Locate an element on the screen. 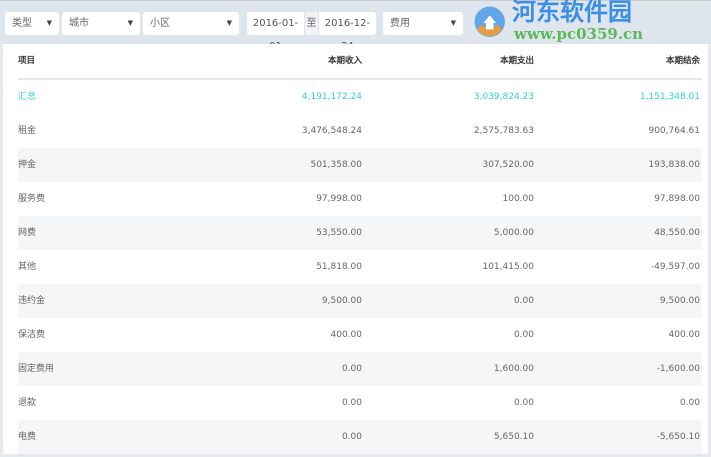  table-header: 项目 本期收入 本期支出 本期结余 is located at coordinates (360, 62).